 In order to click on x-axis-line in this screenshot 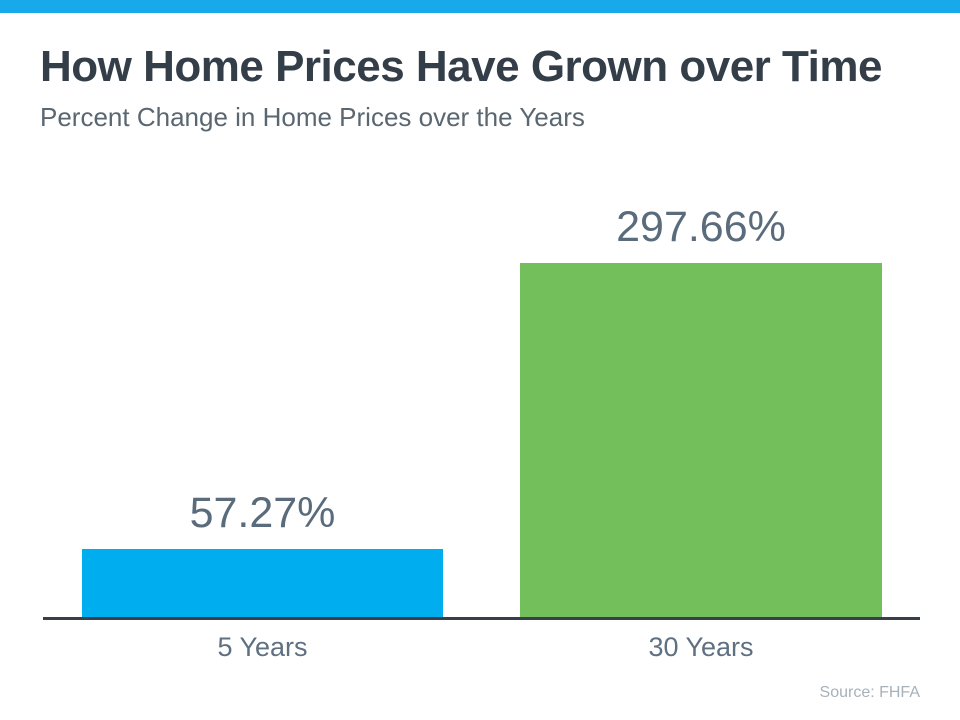, I will do `click(481, 618)`.